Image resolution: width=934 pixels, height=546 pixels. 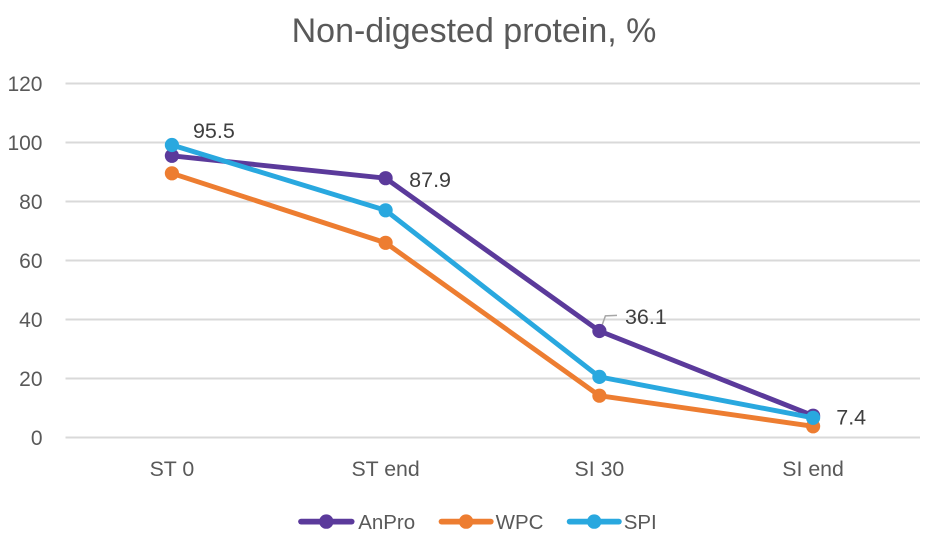 What do you see at coordinates (30, 320) in the screenshot?
I see `svg-text: 40` at bounding box center [30, 320].